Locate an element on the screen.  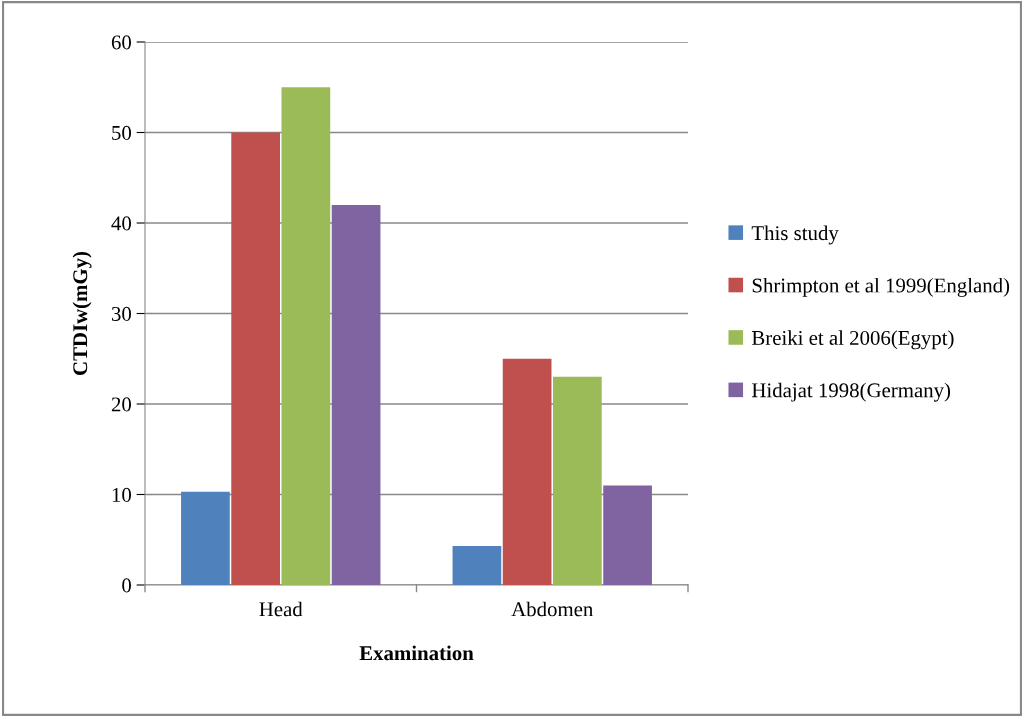
y-tick-label: 60 is located at coordinates (121, 42).